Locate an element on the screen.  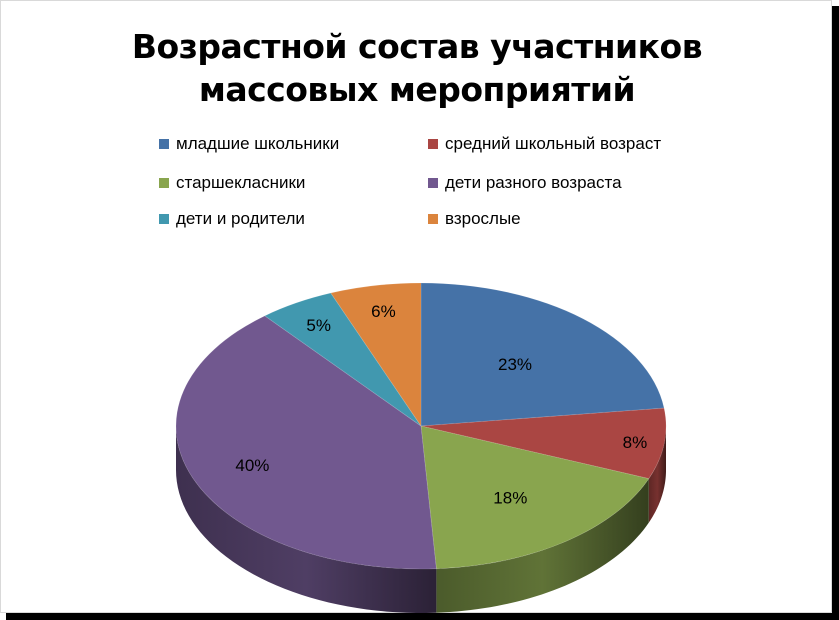
legend-item-children-various-ages: дети разного возраста is located at coordinates (525, 183).